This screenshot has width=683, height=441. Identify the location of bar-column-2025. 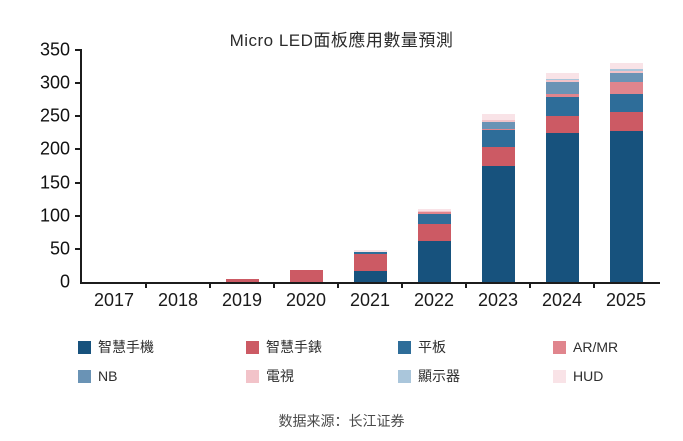
(626, 166).